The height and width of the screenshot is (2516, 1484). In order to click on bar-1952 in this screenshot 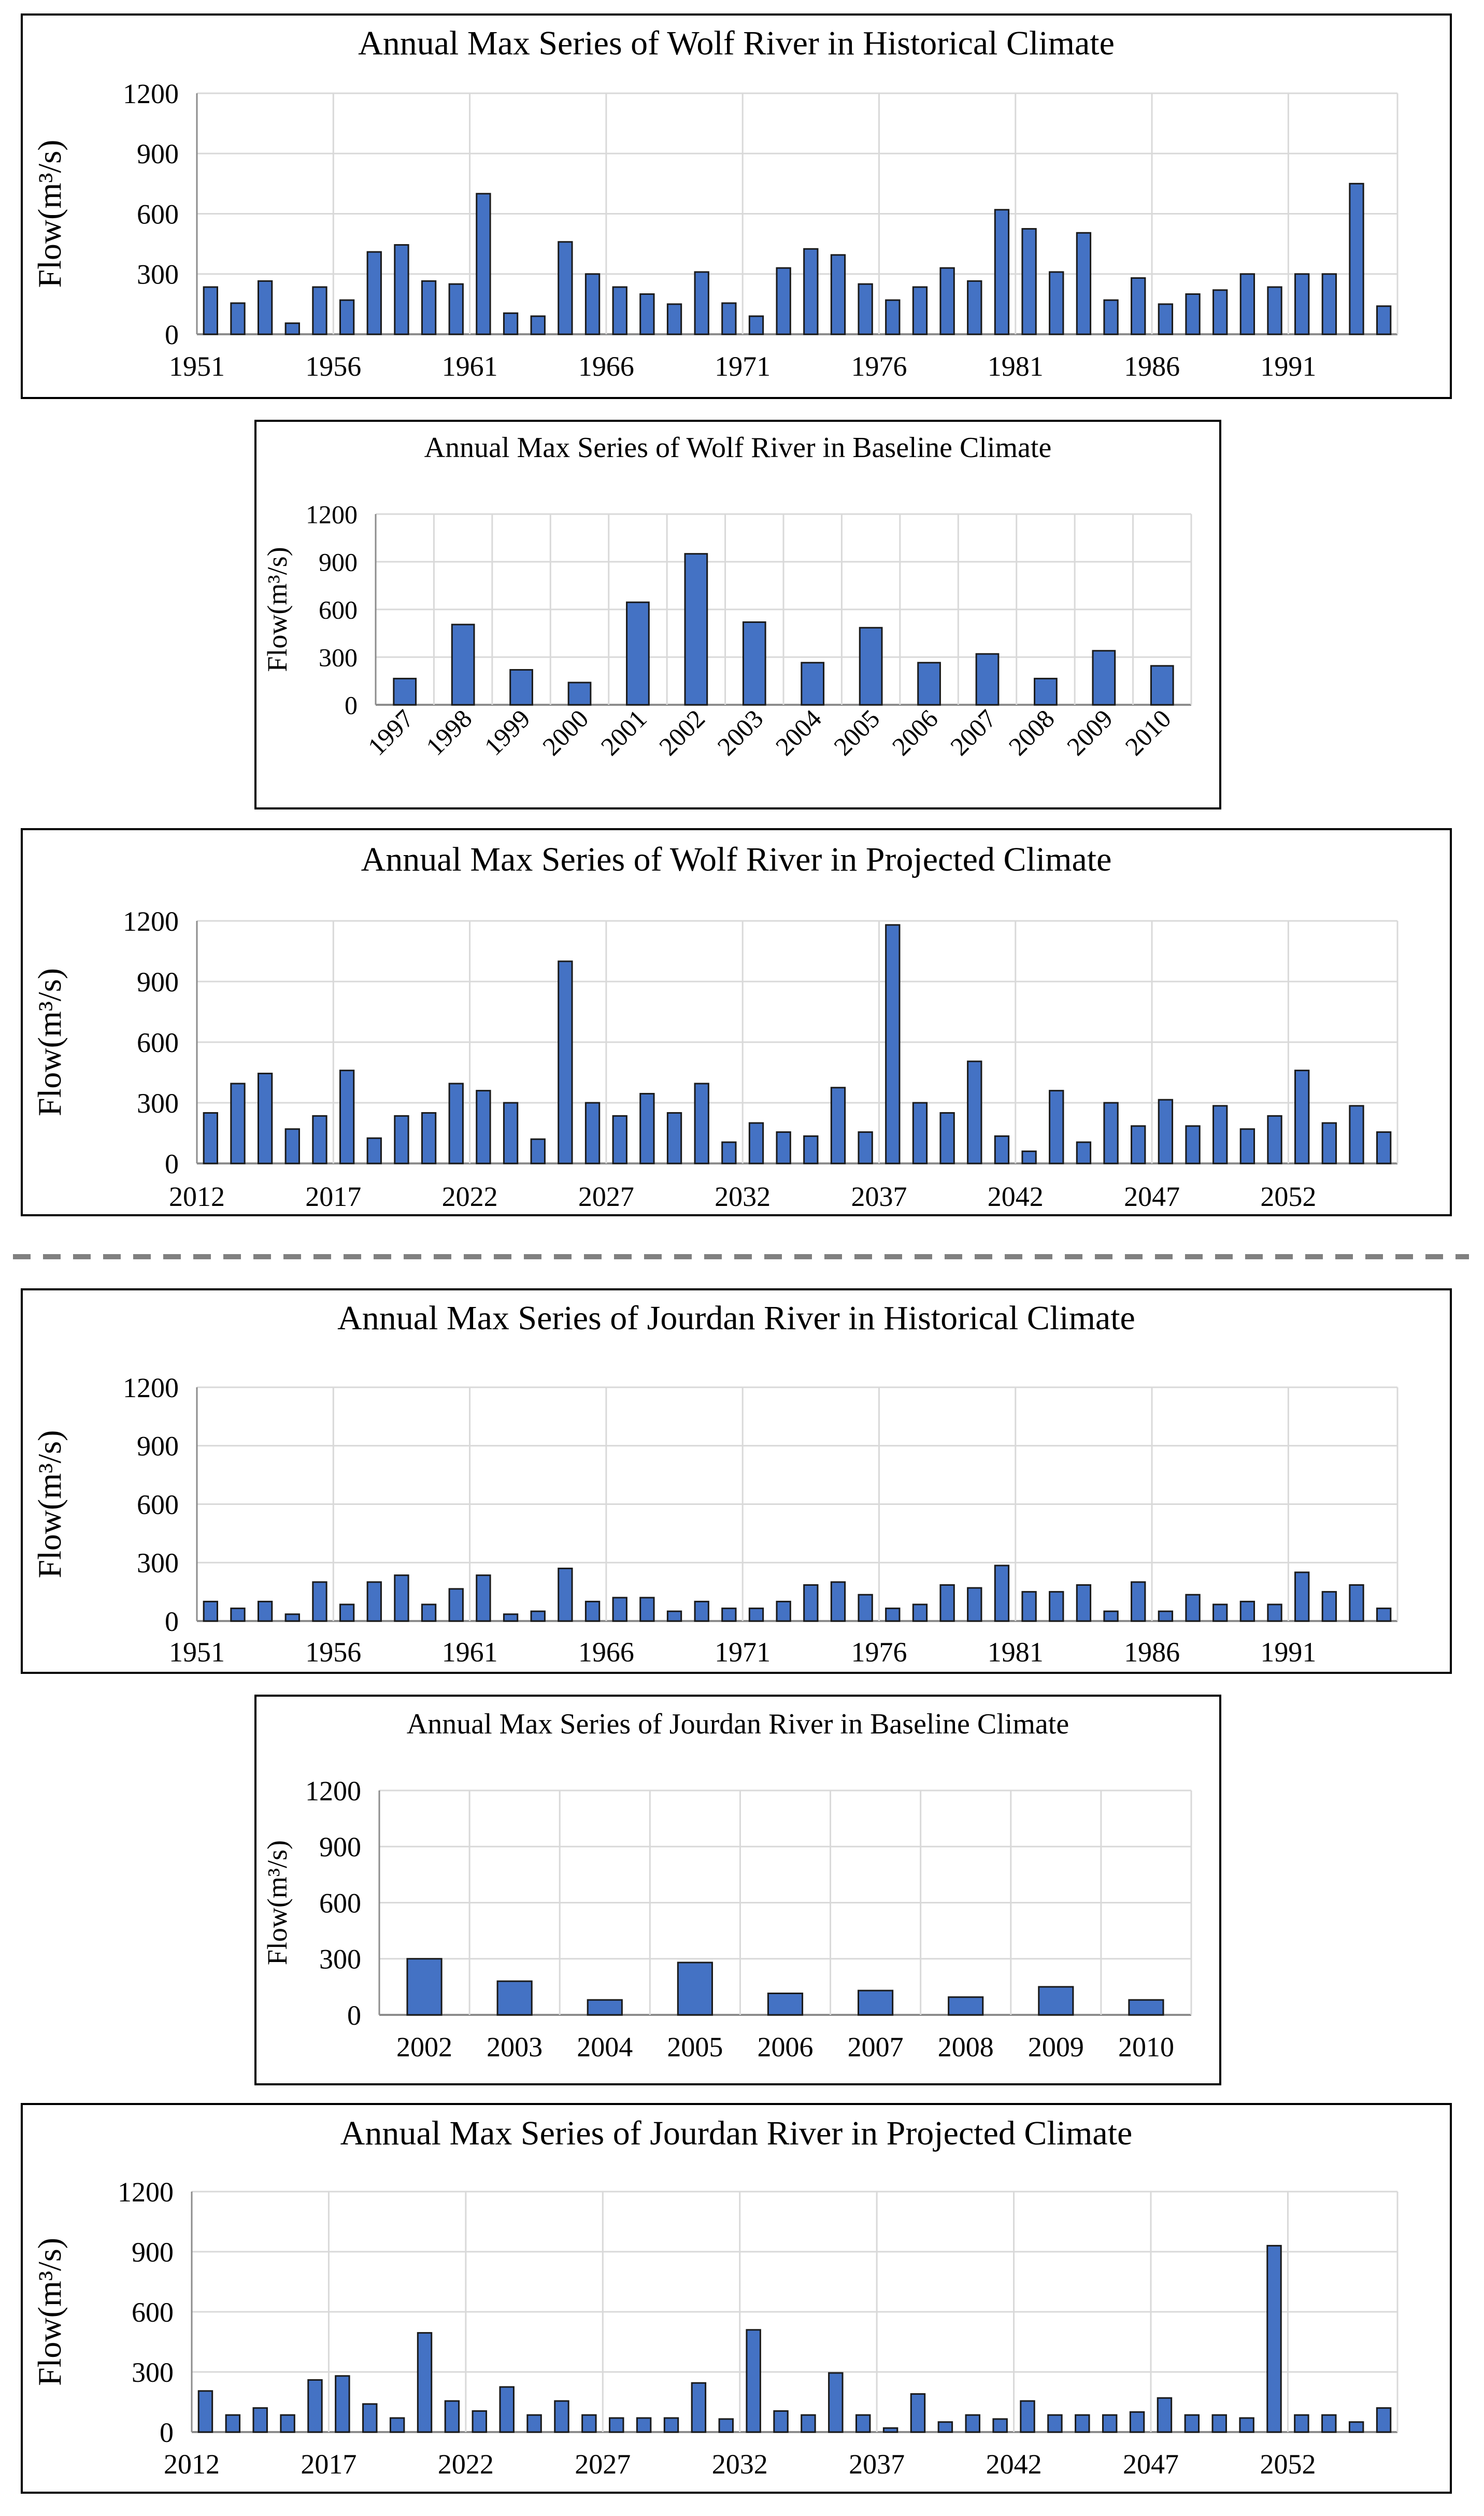, I will do `click(238, 1615)`.